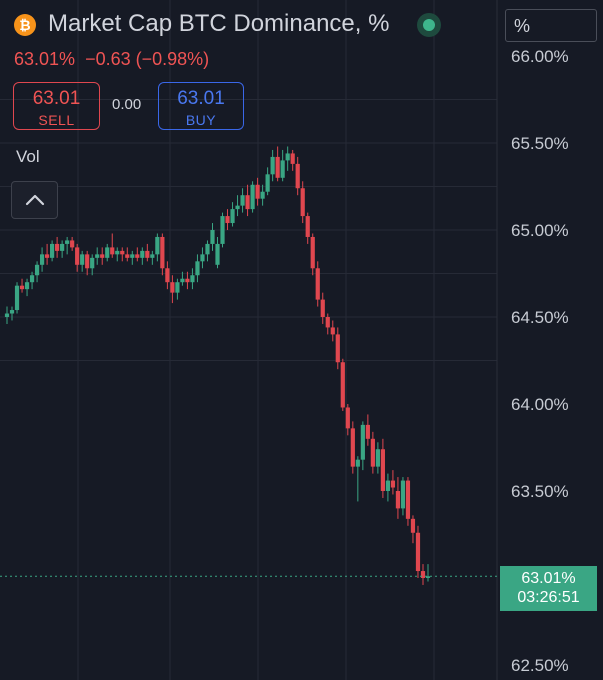 This screenshot has width=603, height=680. I want to click on percent-scale-button: %, so click(551, 25).